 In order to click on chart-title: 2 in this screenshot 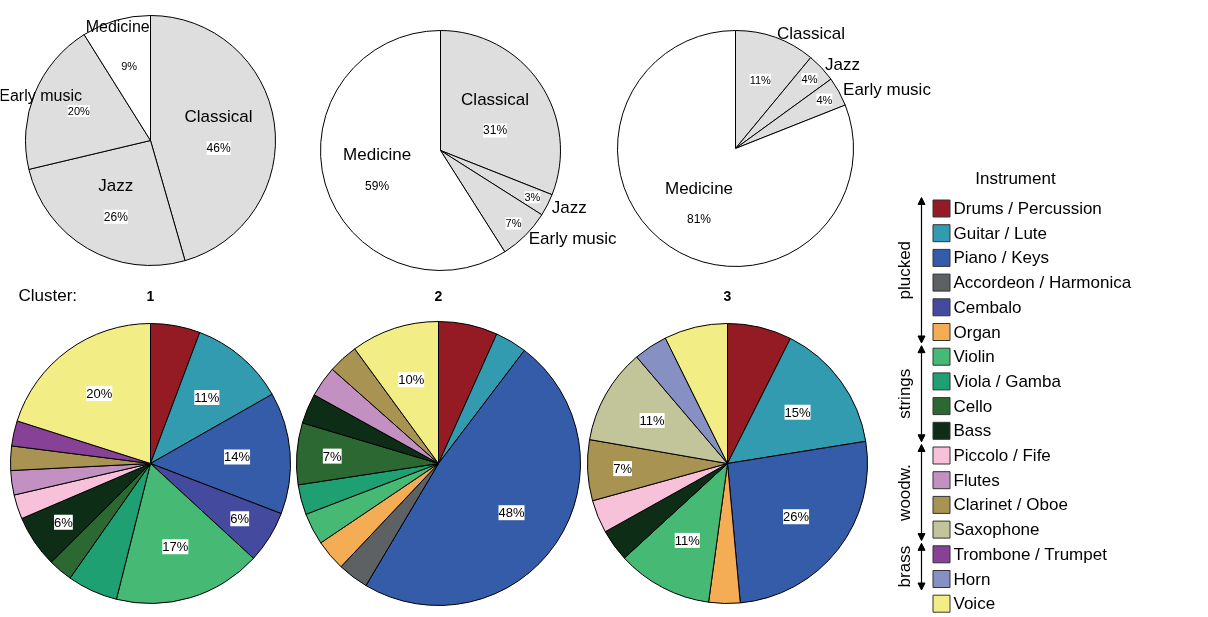, I will do `click(438, 295)`.